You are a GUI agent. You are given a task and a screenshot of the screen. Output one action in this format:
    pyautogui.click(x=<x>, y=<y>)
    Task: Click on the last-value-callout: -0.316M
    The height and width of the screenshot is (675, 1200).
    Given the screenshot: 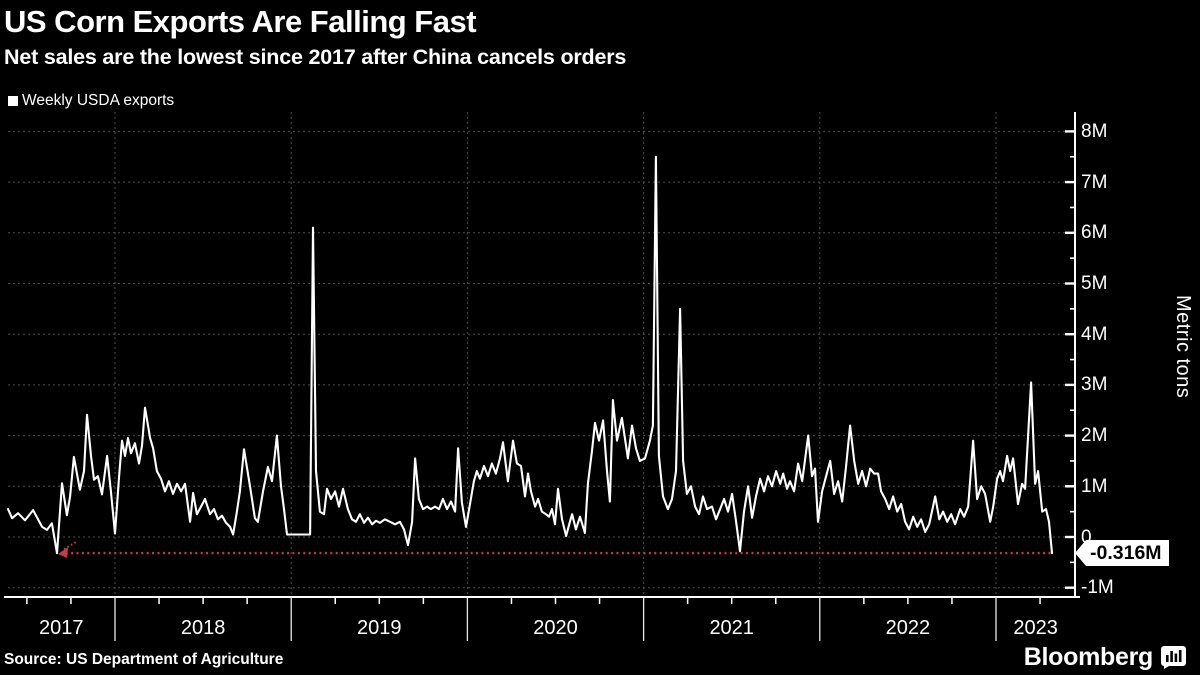 What is the action you would take?
    pyautogui.click(x=1122, y=553)
    